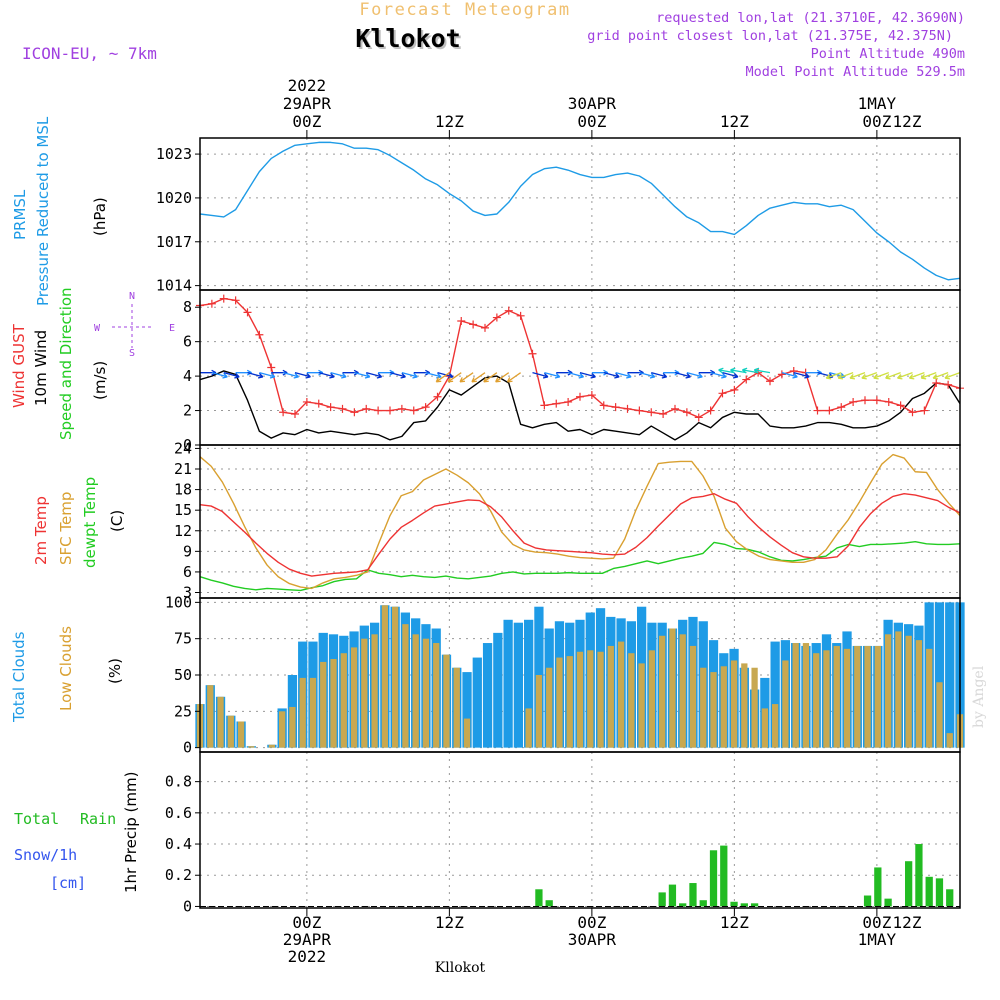  I want to click on x-label-top: 30APR, so click(592, 103).